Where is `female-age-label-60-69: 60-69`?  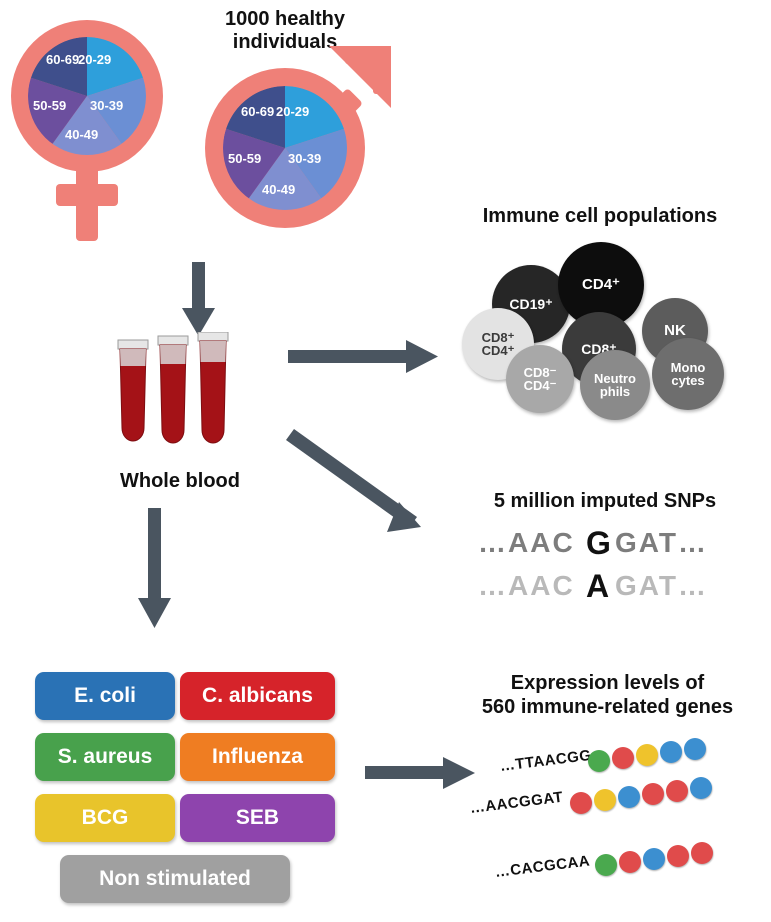
female-age-label-60-69: 60-69 is located at coordinates (63, 59).